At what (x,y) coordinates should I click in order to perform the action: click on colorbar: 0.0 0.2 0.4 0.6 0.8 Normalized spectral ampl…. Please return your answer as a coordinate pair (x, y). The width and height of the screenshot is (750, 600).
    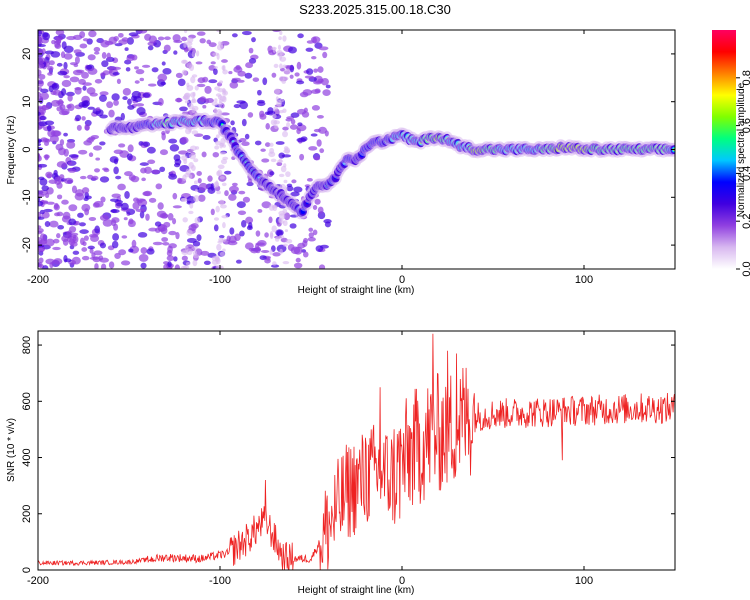
    Looking at the image, I should click on (731, 153).